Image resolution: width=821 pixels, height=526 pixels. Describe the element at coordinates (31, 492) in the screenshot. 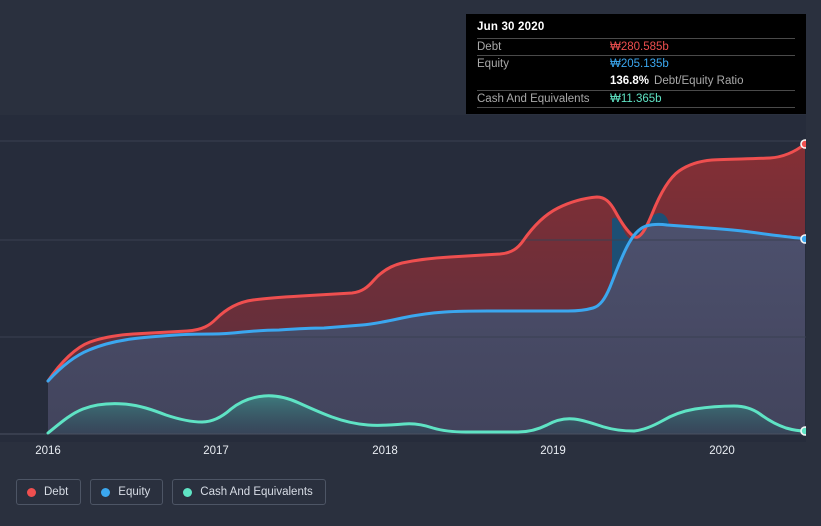

I see `legend-dot-debt-icon` at that location.